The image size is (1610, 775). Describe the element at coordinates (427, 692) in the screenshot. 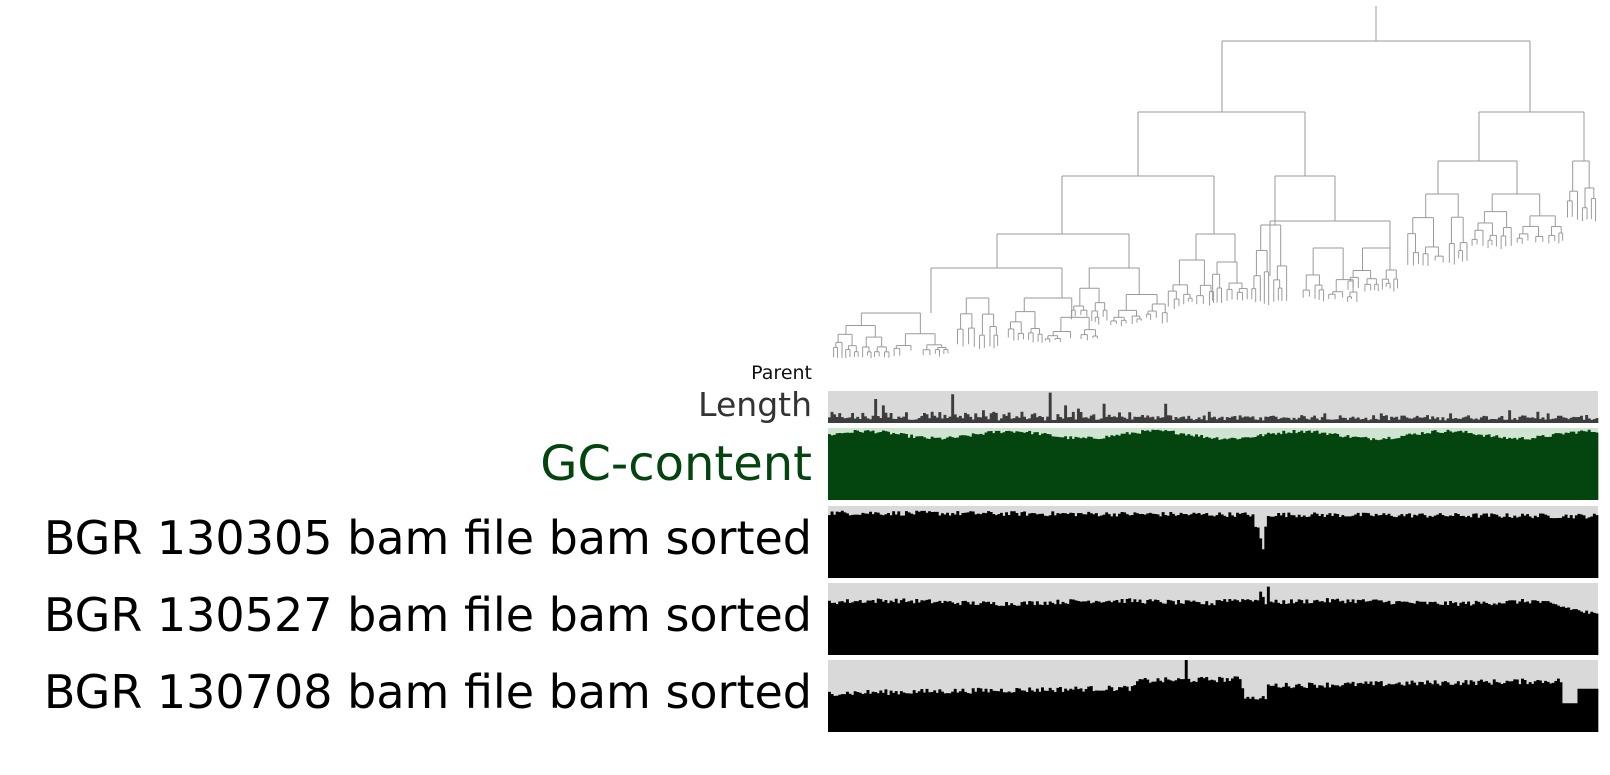

I see `sample-label-130708: BGR 130708 bam file bam sorted` at that location.